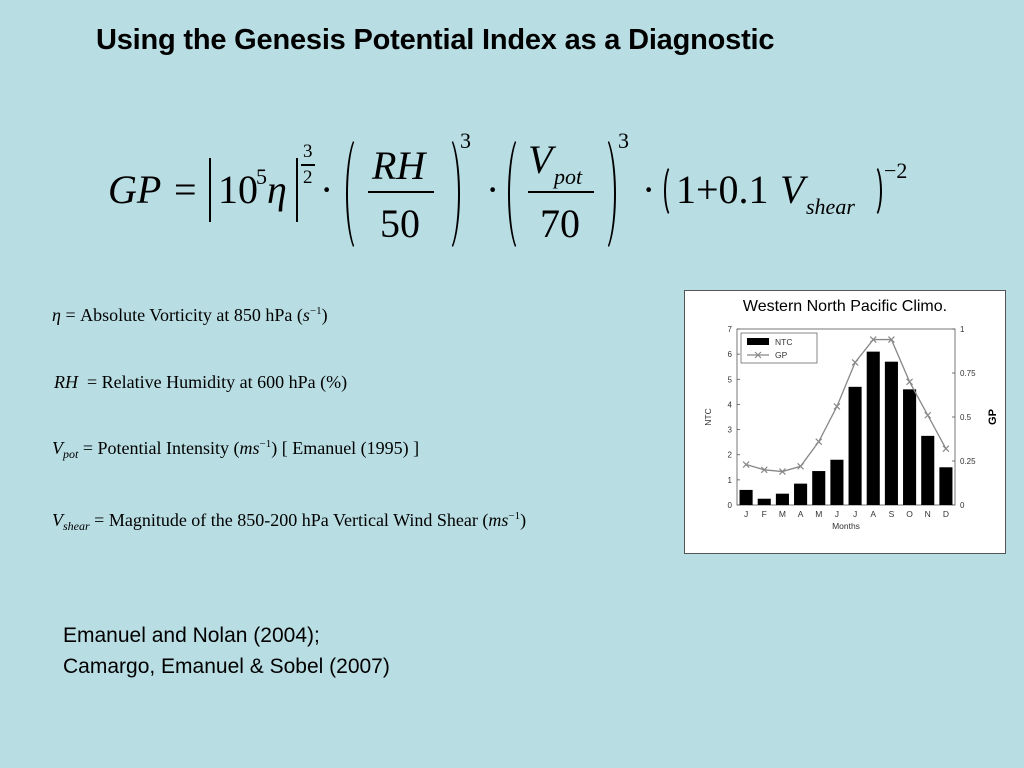  What do you see at coordinates (399, 165) in the screenshot?
I see `formula-rh: RH` at bounding box center [399, 165].